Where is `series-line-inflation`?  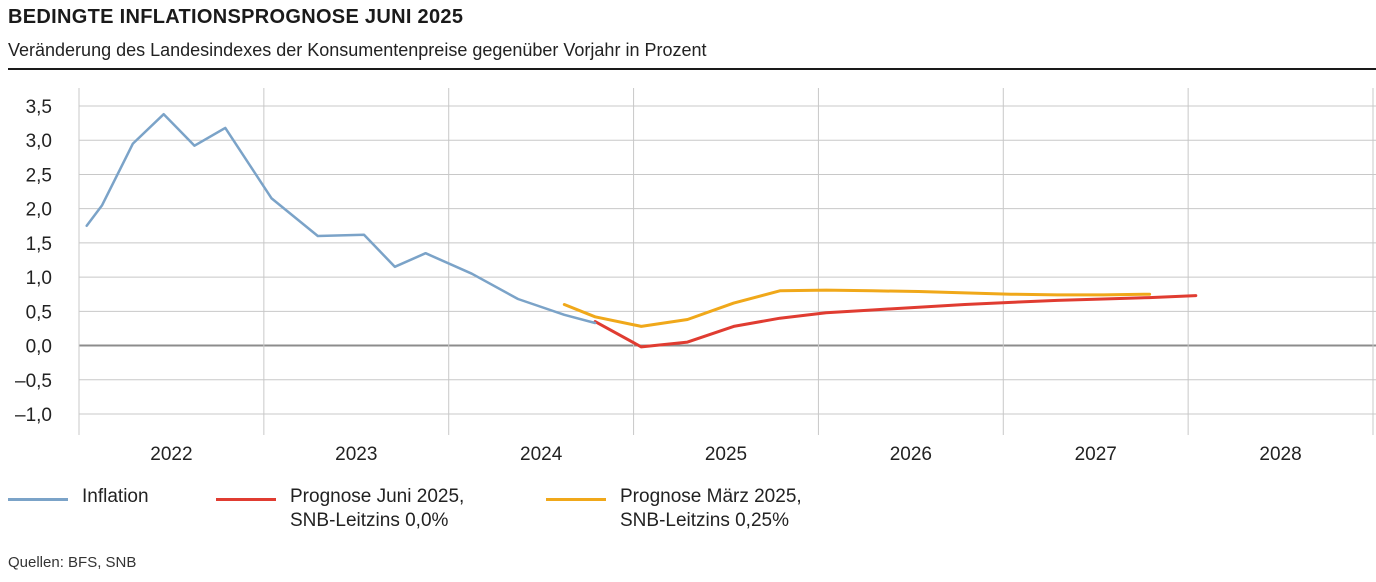 series-line-inflation is located at coordinates (341, 218).